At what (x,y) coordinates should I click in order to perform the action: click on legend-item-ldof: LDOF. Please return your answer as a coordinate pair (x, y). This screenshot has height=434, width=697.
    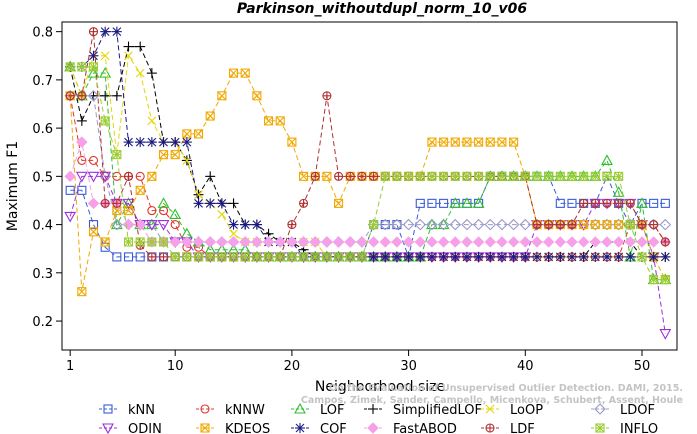
    Looking at the image, I should click on (623, 410).